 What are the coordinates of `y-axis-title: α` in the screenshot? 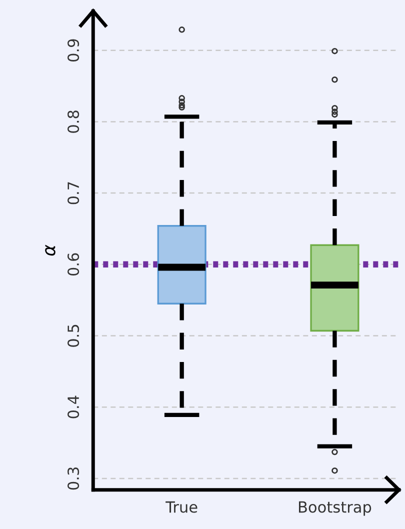 It's located at (50, 250).